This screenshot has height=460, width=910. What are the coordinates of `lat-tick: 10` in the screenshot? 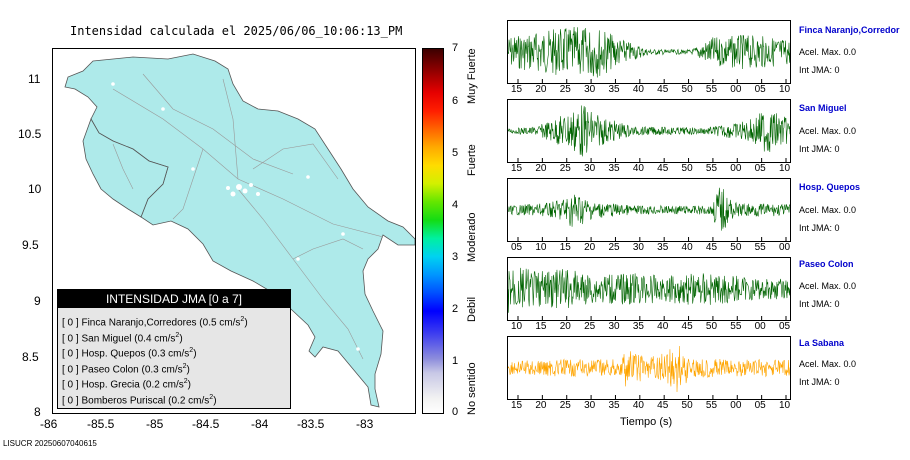 It's located at (35, 189).